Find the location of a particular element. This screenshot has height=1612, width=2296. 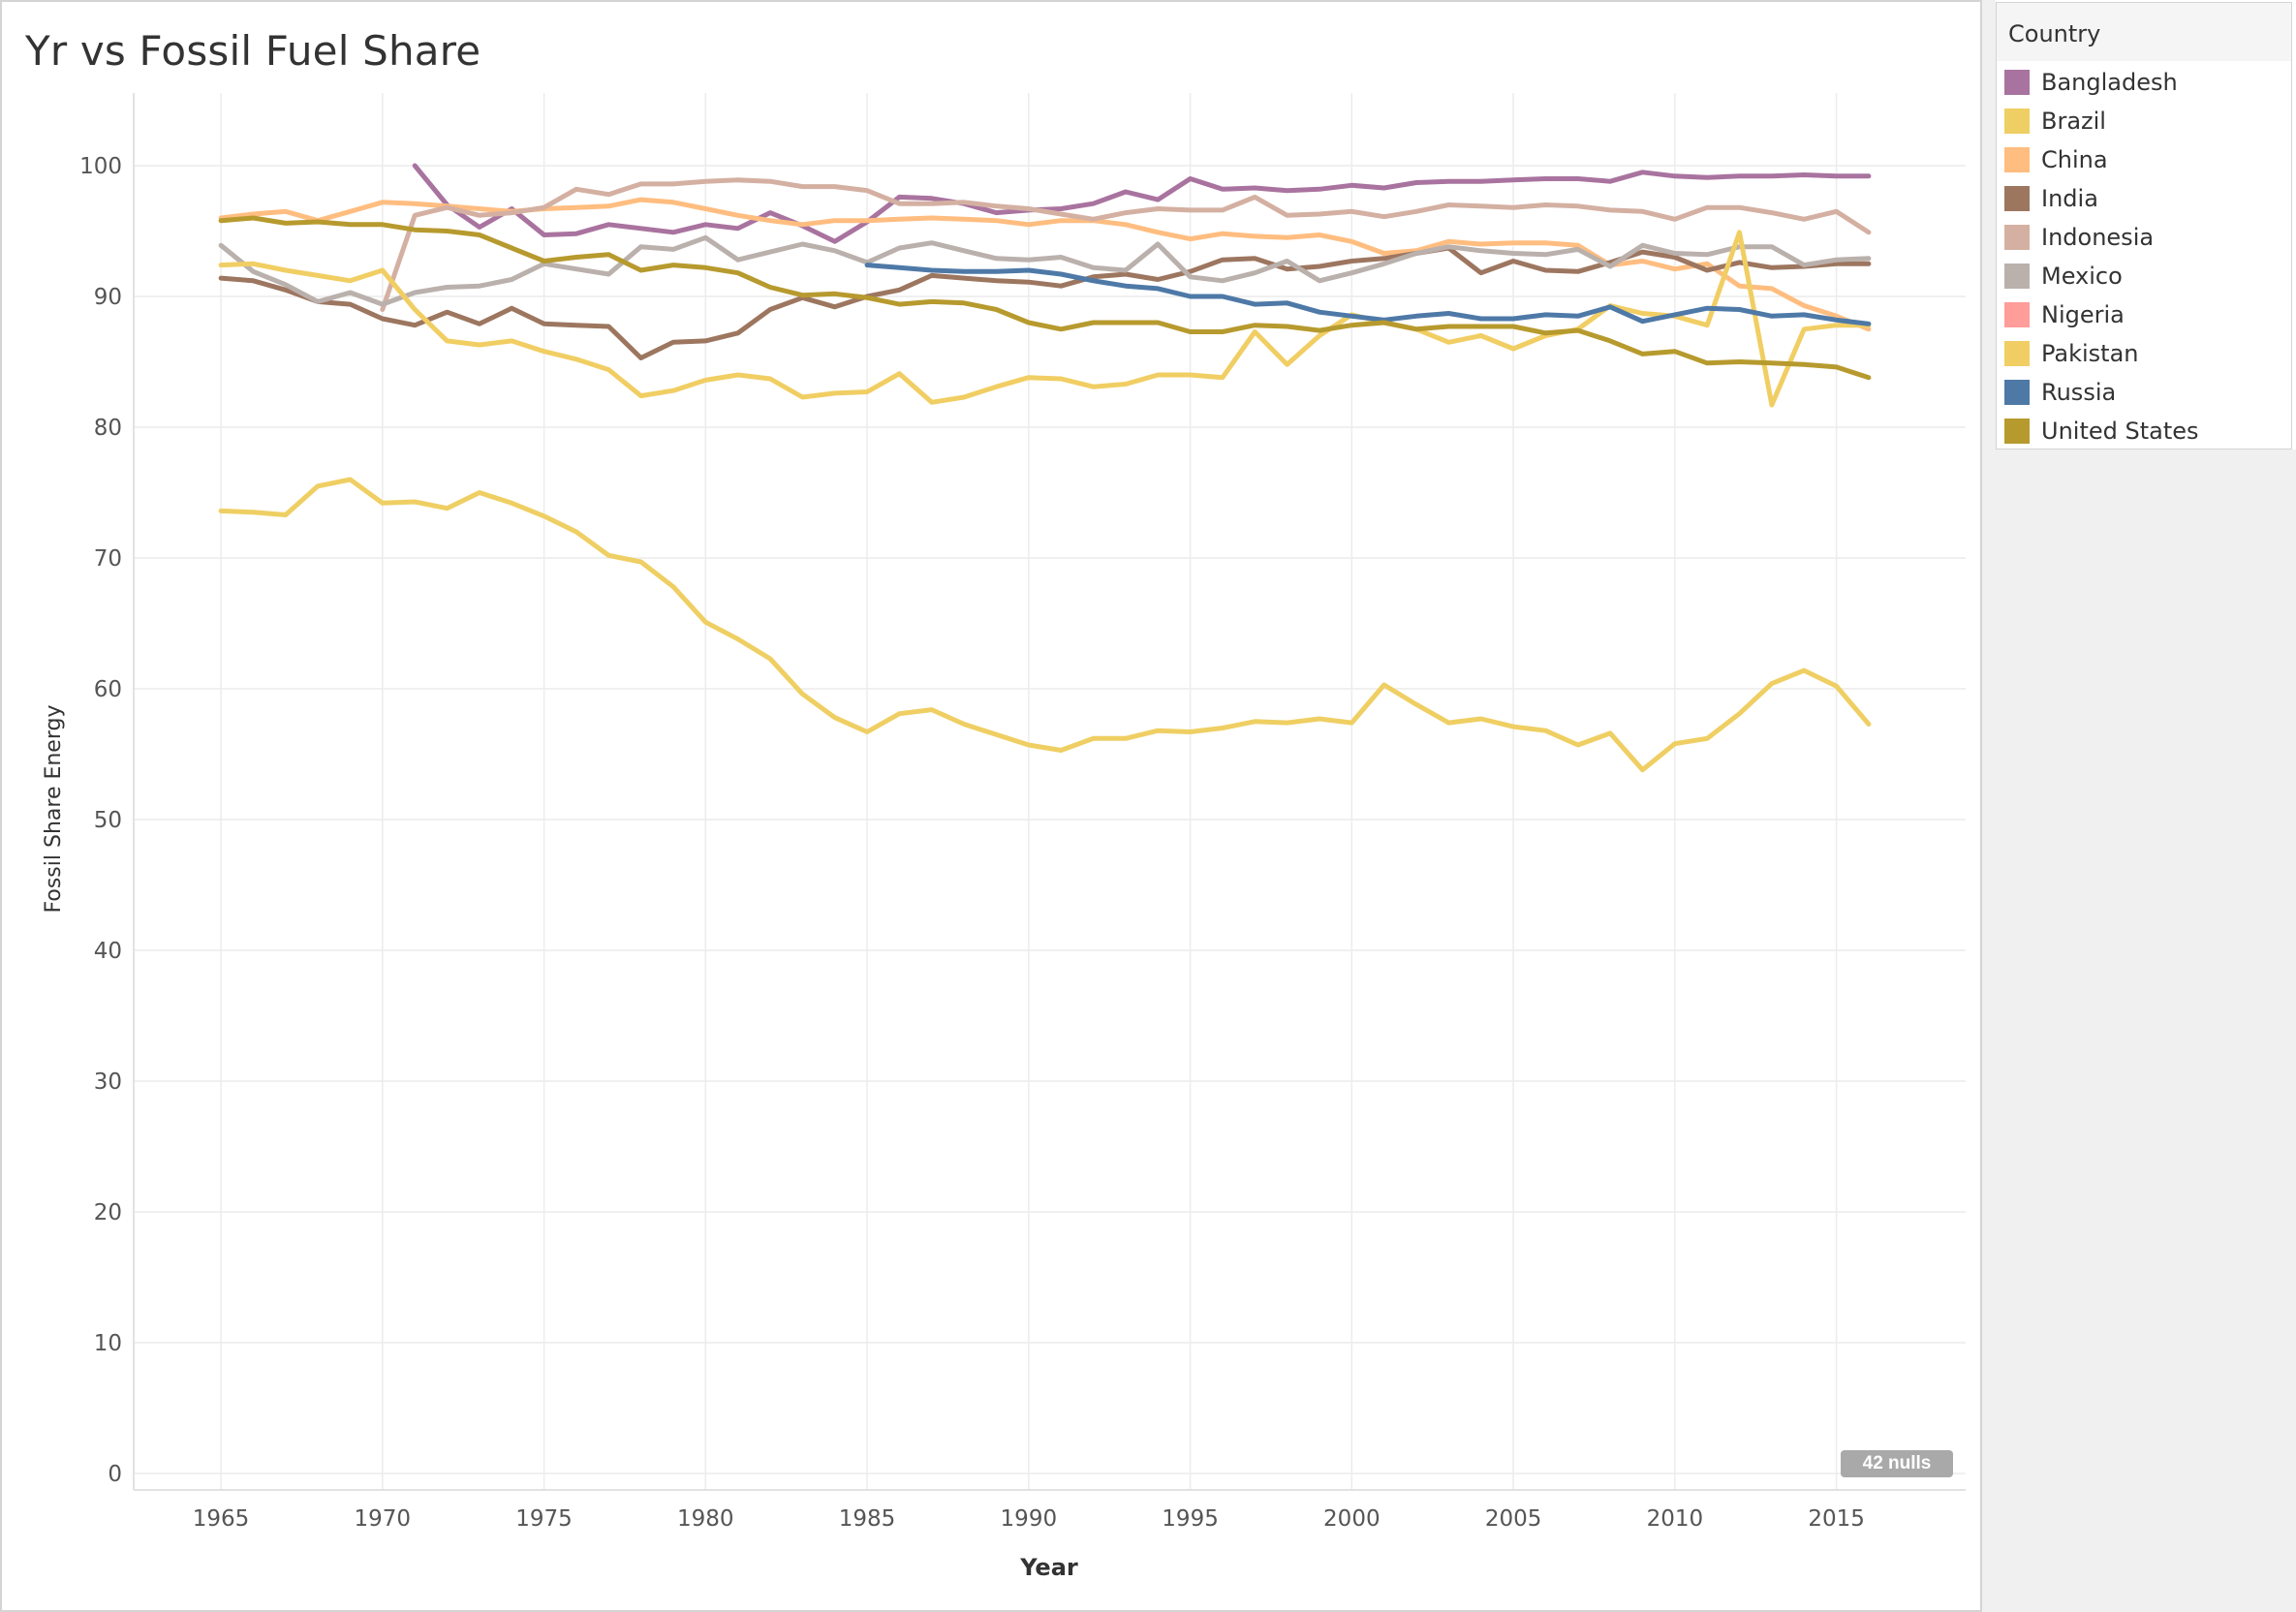

legend-label: Brazil is located at coordinates (2073, 121).